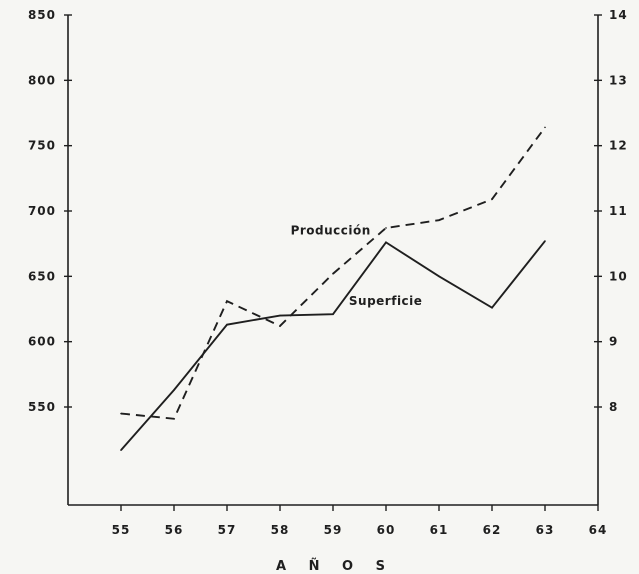  Describe the element at coordinates (42, 342) in the screenshot. I see `left-tick-label: 600` at that location.